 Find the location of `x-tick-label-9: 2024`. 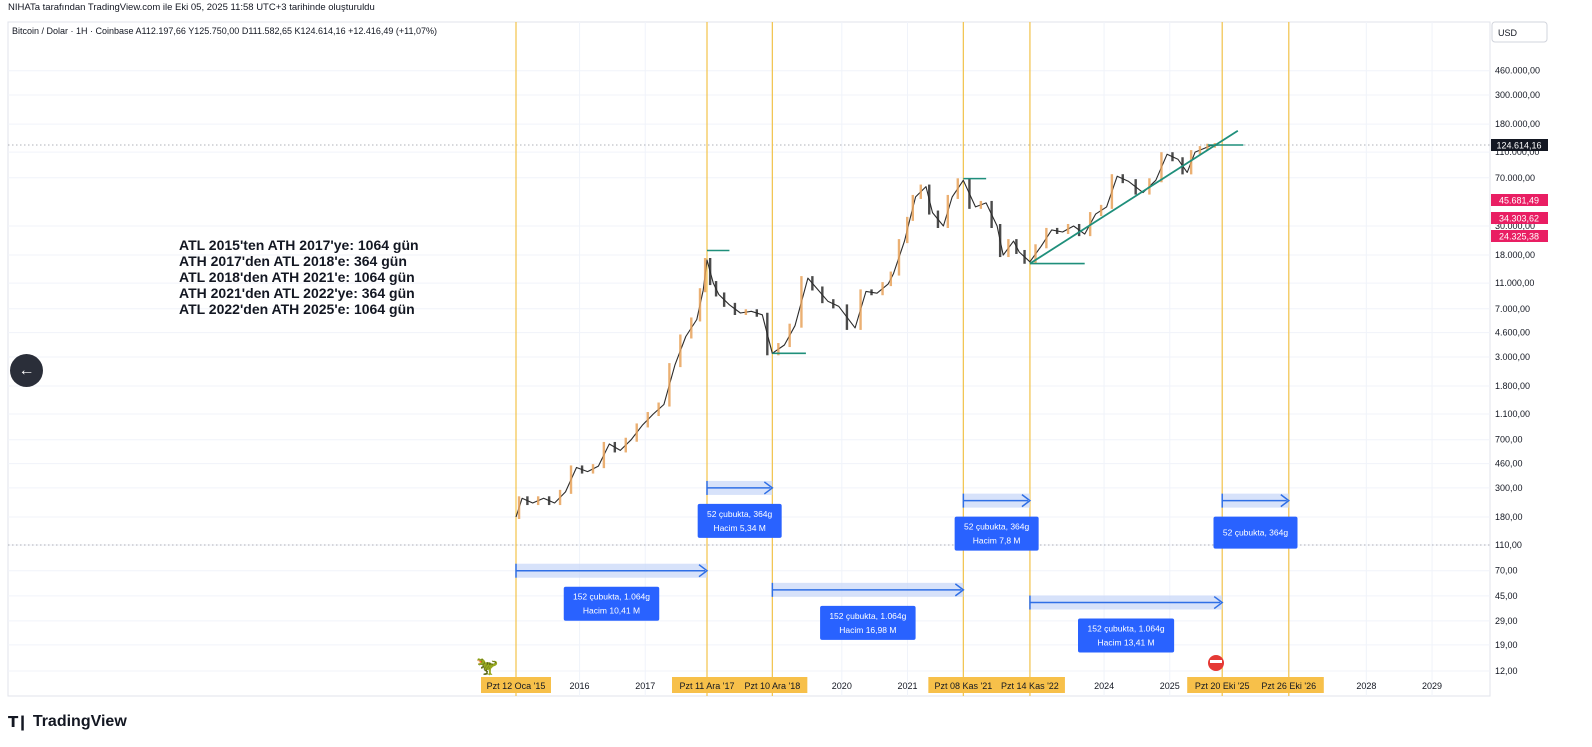

x-tick-label-9: 2024 is located at coordinates (1104, 686).